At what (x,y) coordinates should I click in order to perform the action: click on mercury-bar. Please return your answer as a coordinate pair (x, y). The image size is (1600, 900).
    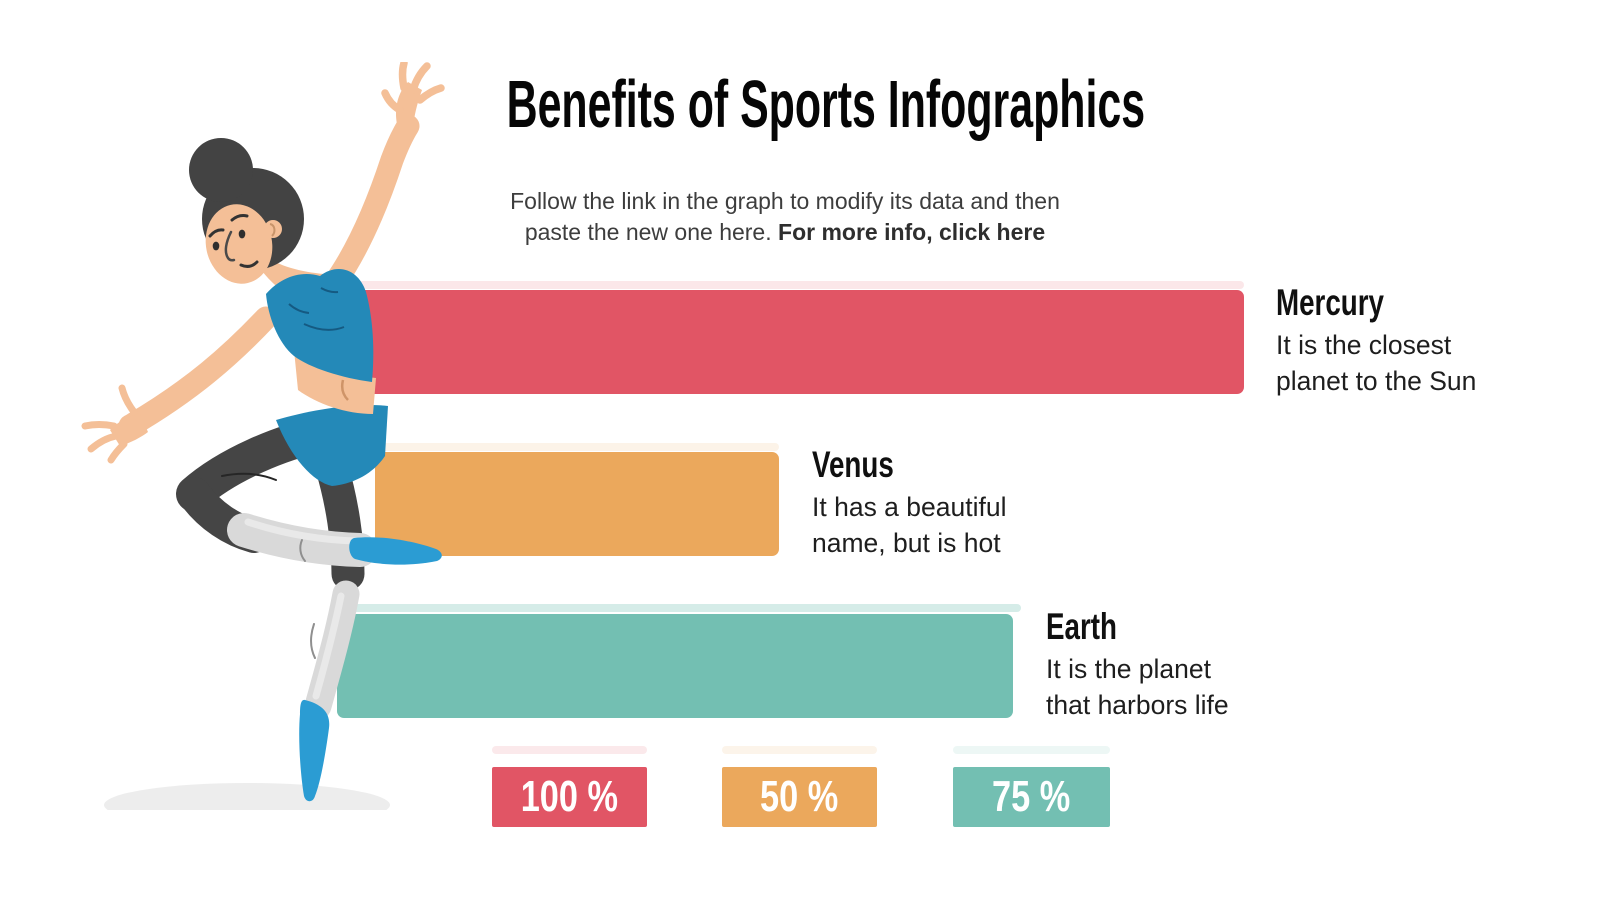
    Looking at the image, I should click on (801, 342).